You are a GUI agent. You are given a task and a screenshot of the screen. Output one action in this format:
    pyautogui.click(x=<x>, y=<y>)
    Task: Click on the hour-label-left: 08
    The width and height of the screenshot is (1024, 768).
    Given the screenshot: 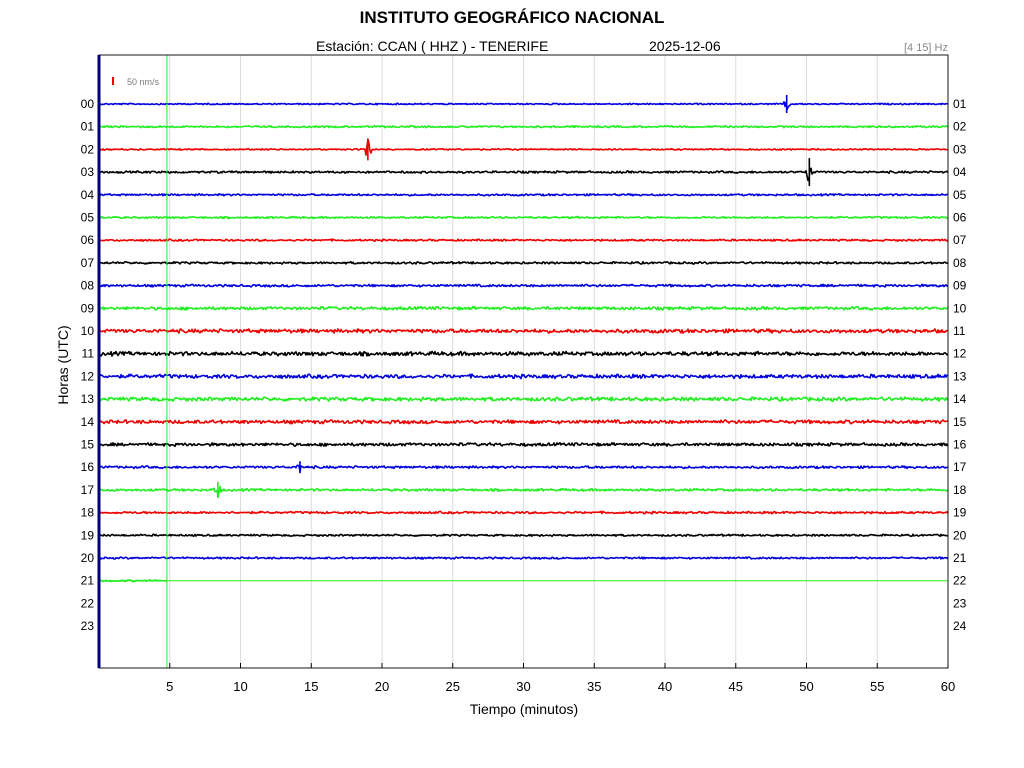 What is the action you would take?
    pyautogui.click(x=88, y=286)
    